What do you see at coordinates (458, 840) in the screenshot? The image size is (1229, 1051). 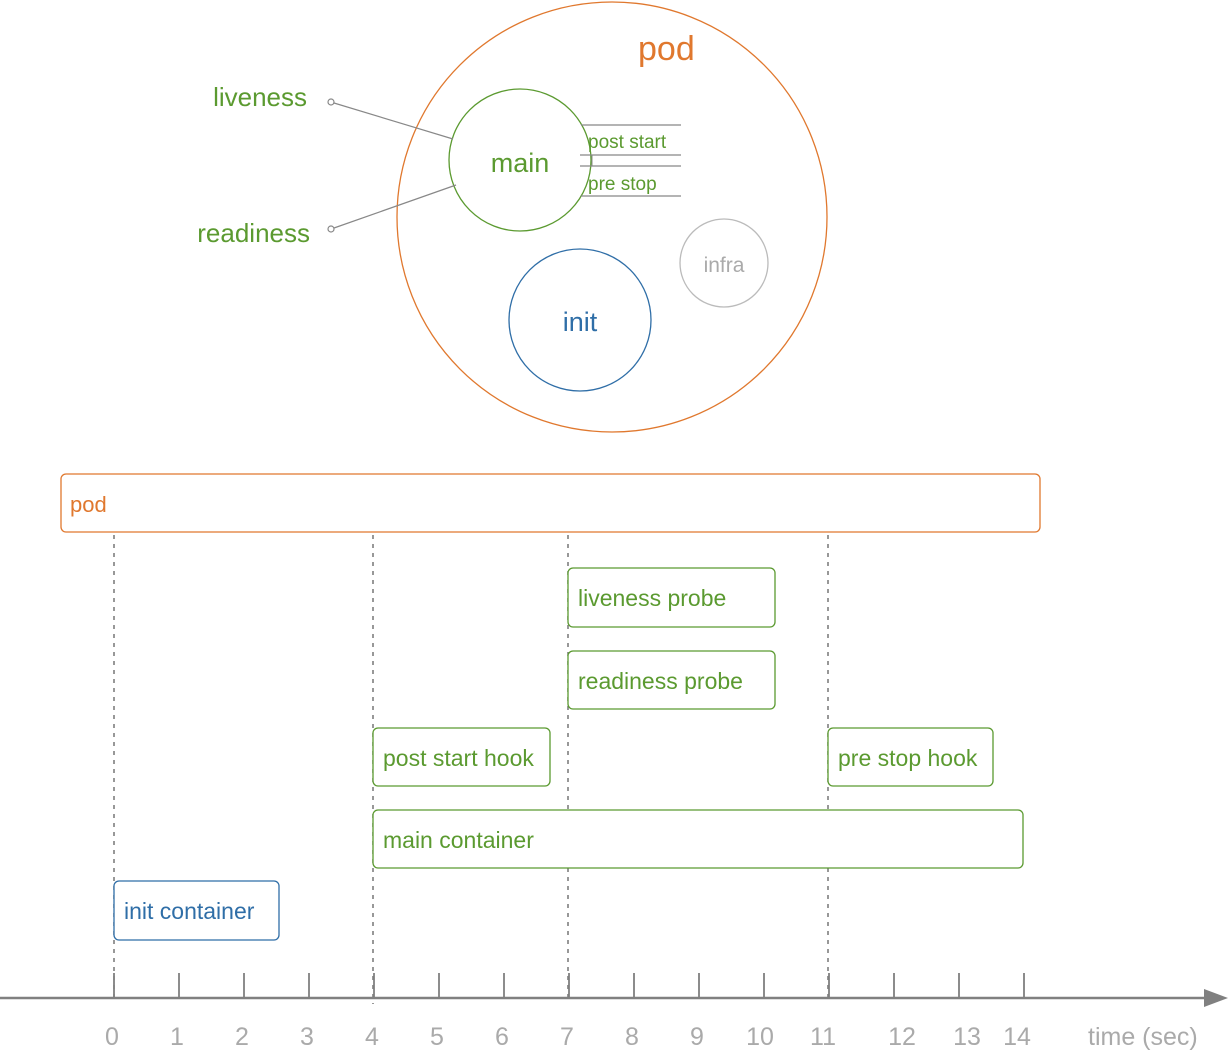 I see `bar-main-container-label: main container` at bounding box center [458, 840].